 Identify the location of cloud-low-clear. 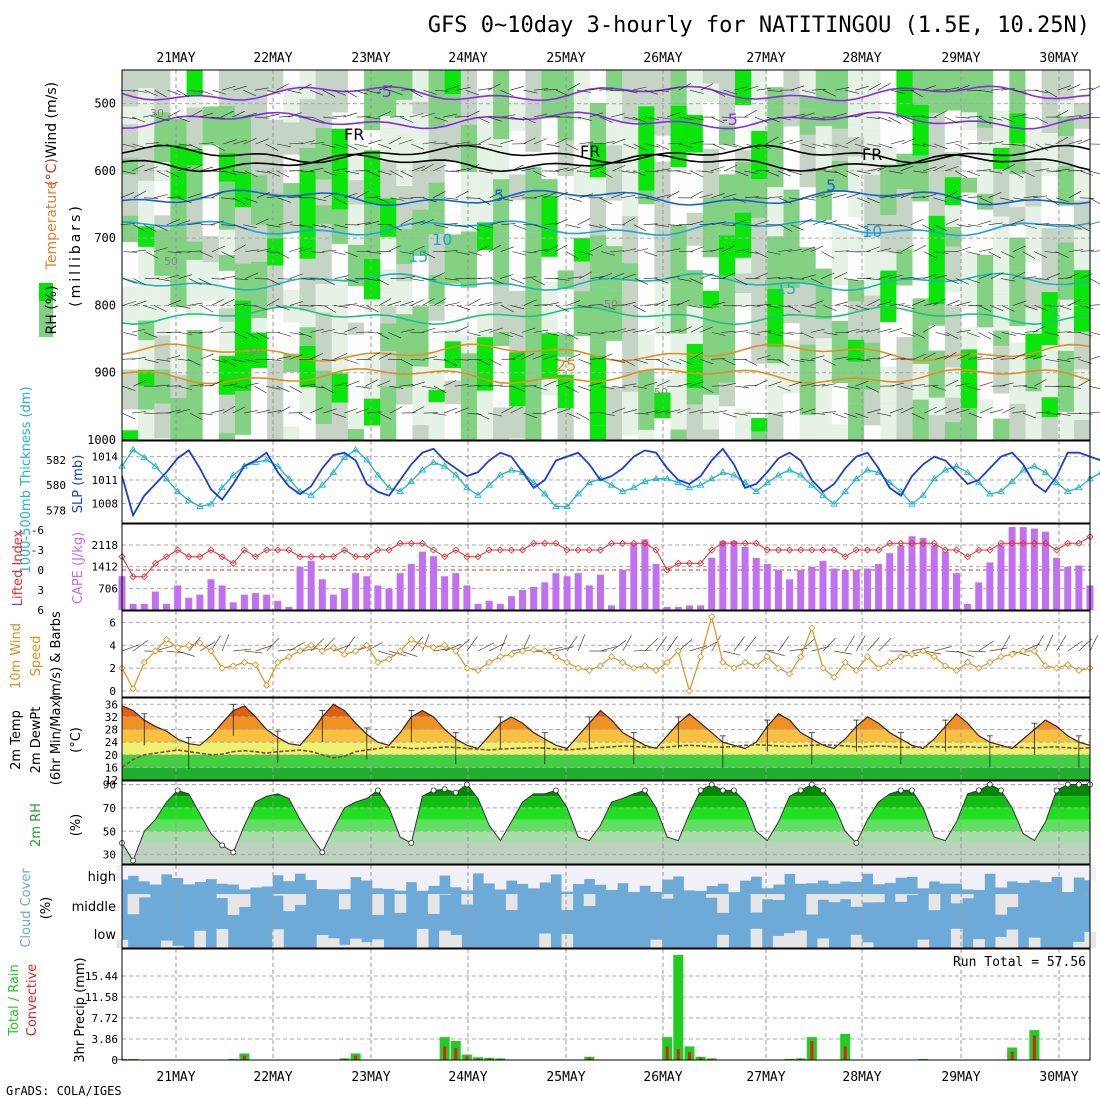
(1079, 944).